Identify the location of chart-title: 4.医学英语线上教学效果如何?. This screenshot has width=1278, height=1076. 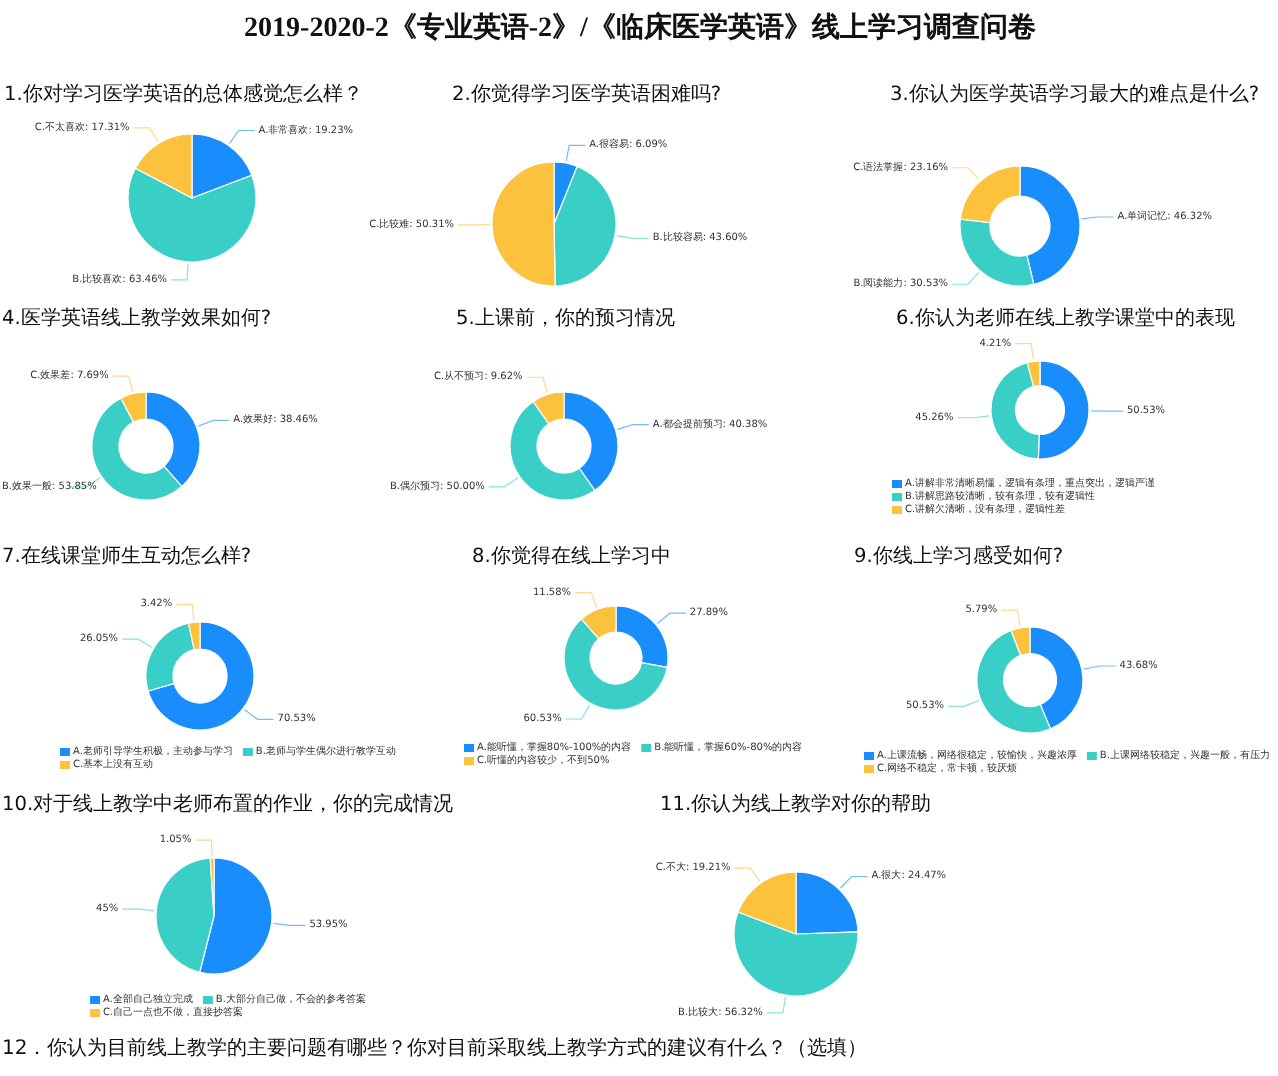
(137, 318).